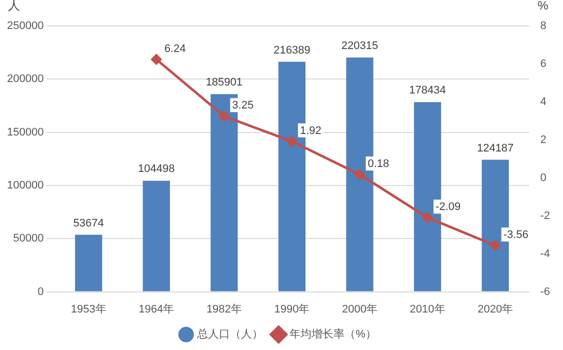  What do you see at coordinates (495, 148) in the screenshot?
I see `data-label: 124187` at bounding box center [495, 148].